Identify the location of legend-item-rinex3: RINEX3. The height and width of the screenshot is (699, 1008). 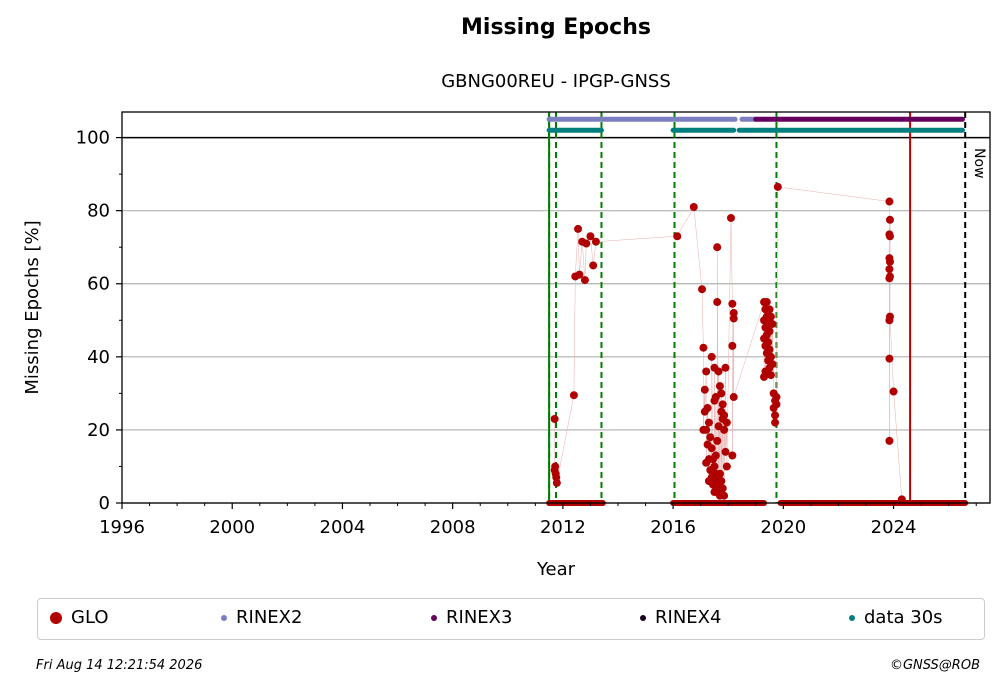
(471, 617).